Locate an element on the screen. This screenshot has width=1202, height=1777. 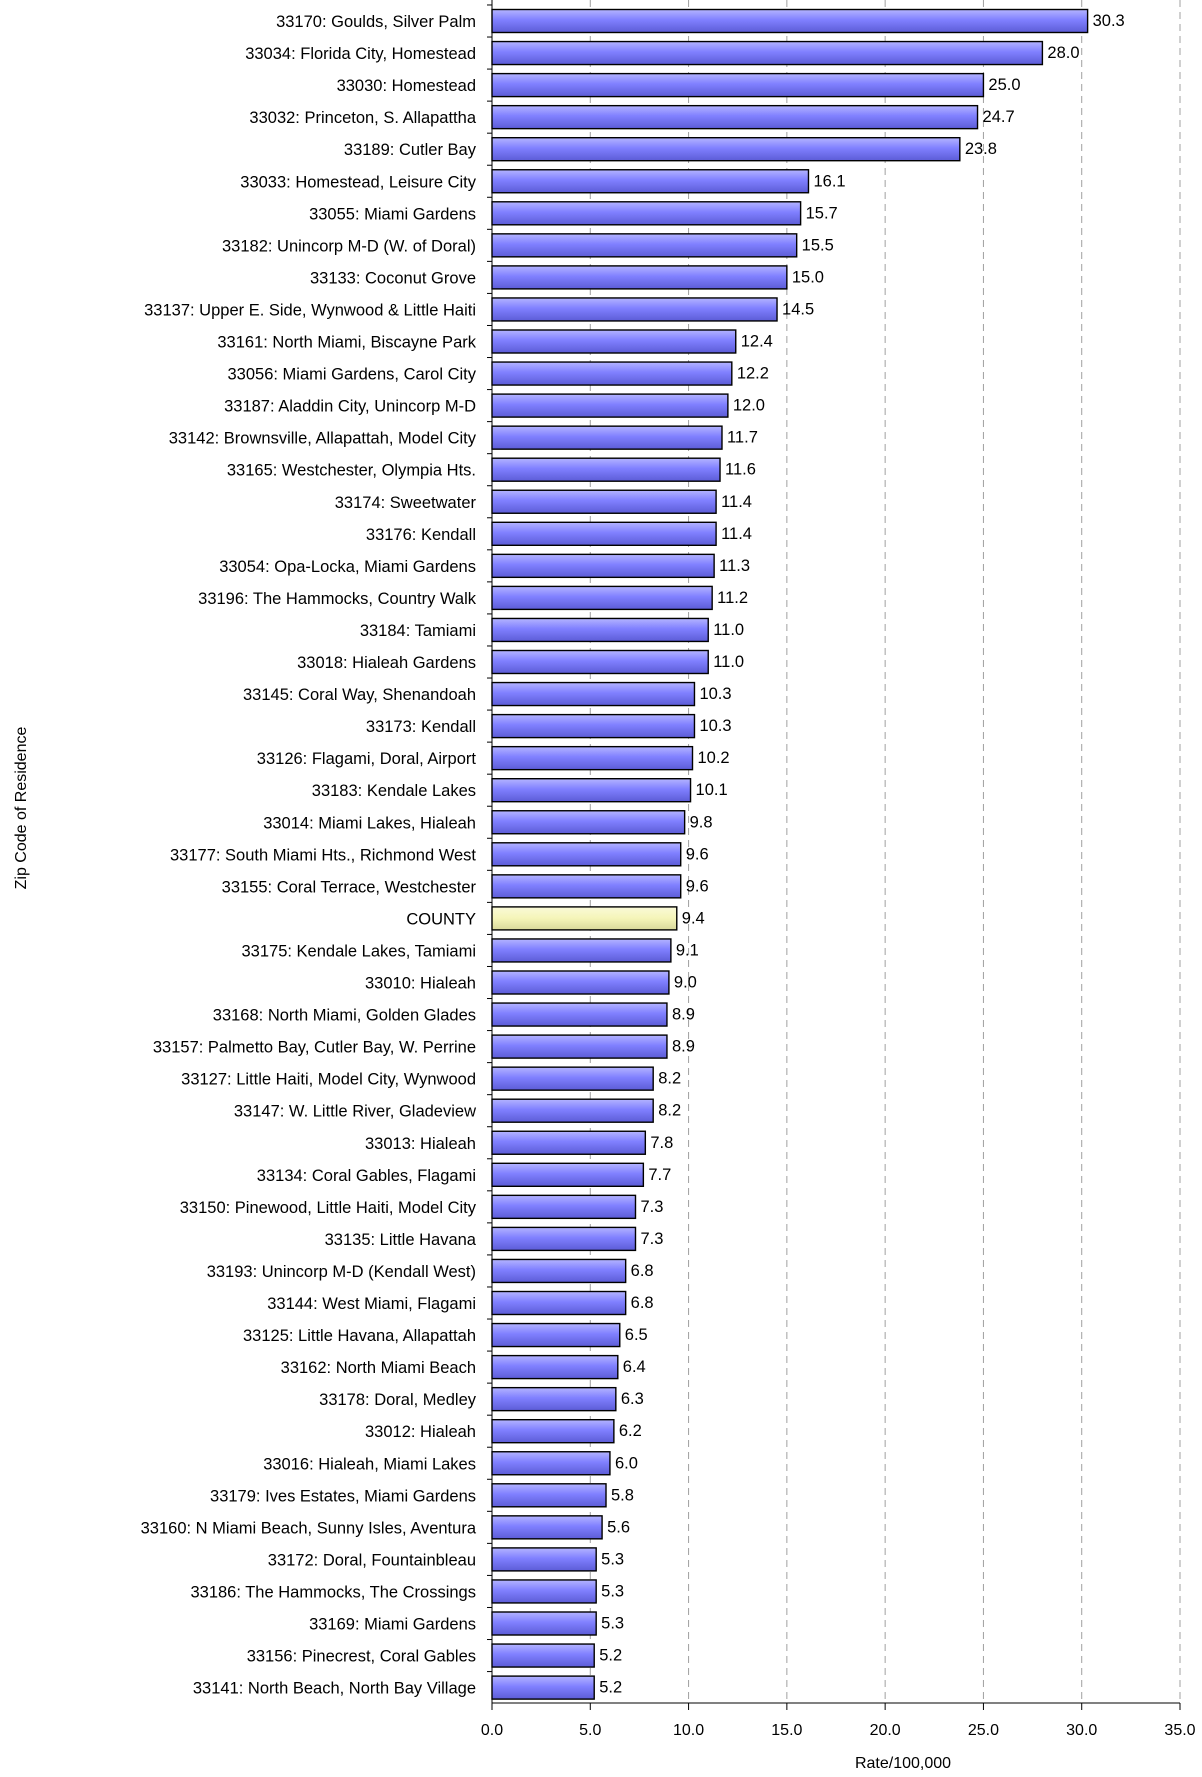
value-label: 10.2 is located at coordinates (714, 758).